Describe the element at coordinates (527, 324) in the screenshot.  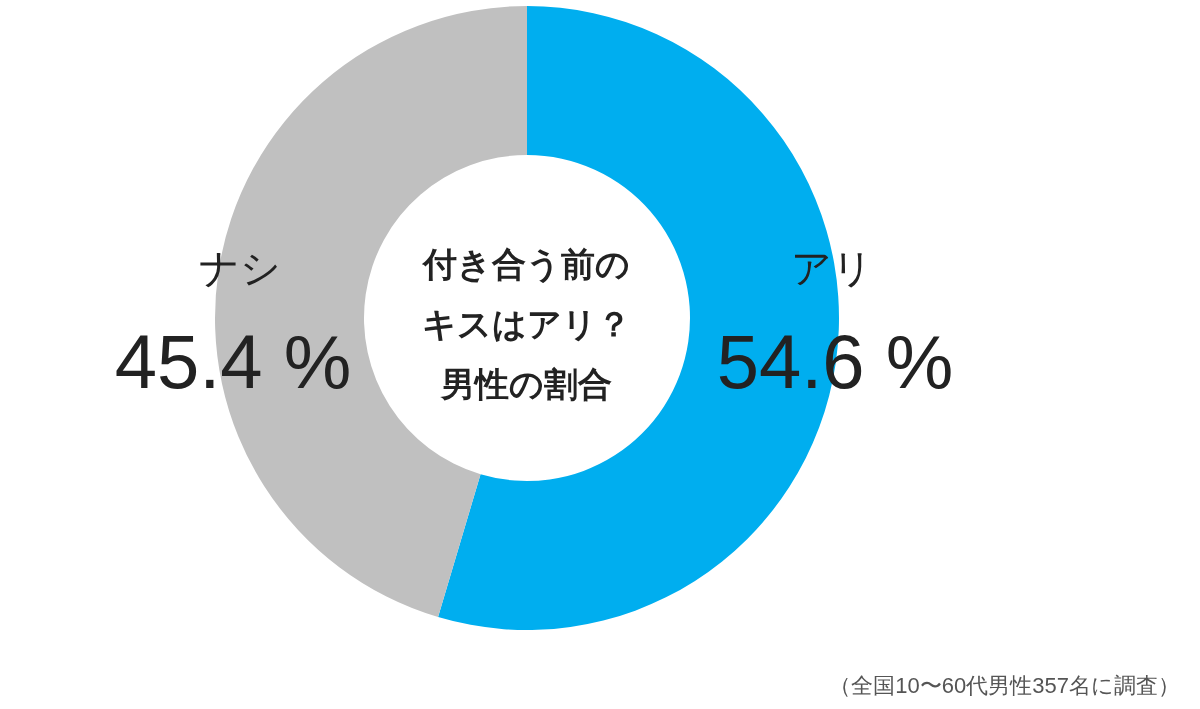
I see `title: 付き合う前のキスはアリ？男性の割合` at that location.